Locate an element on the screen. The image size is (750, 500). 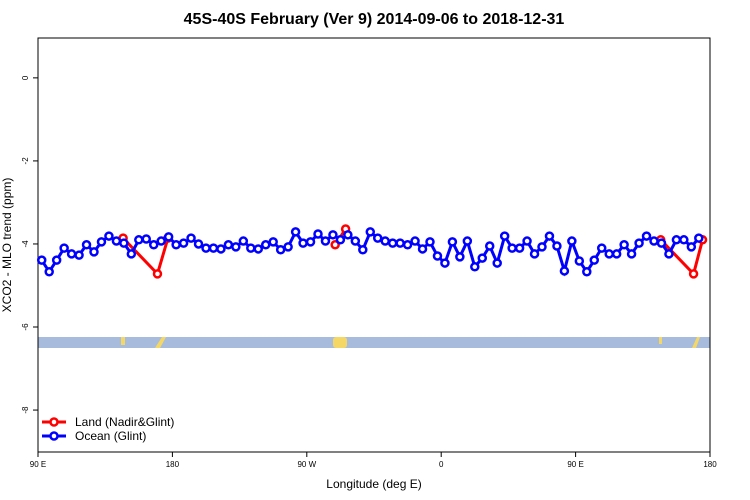
x-tick-label: 90 W is located at coordinates (306, 464).